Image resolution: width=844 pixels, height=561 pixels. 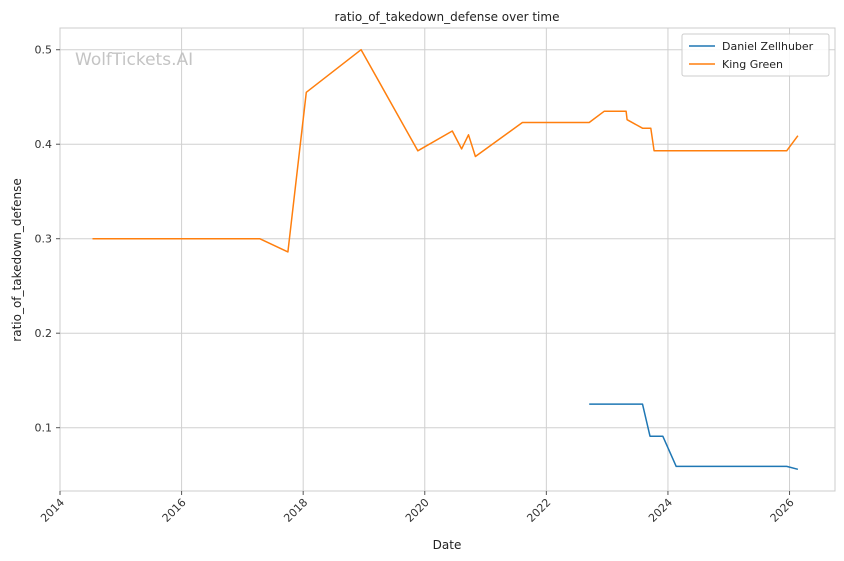 What do you see at coordinates (52, 510) in the screenshot?
I see `x-tick-label: 2014` at bounding box center [52, 510].